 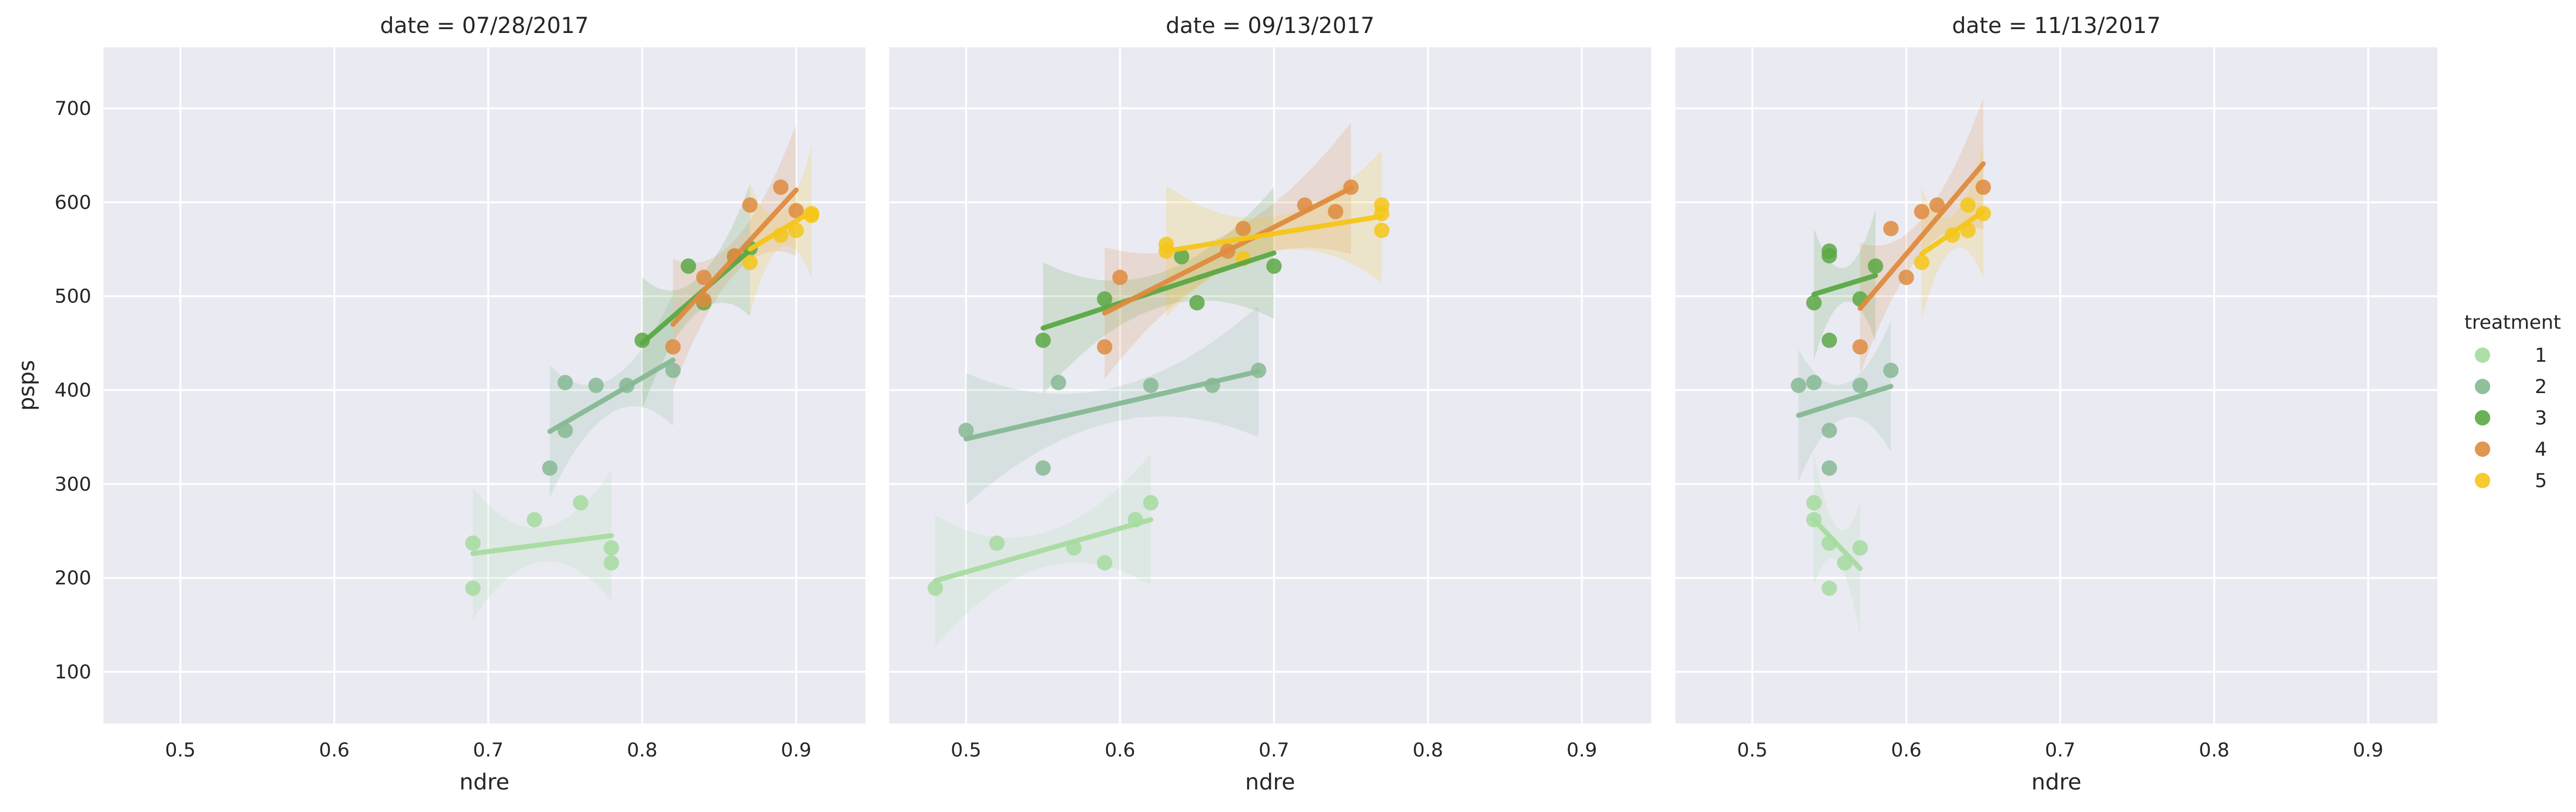 I want to click on y-tick-label: 600, so click(x=72, y=203).